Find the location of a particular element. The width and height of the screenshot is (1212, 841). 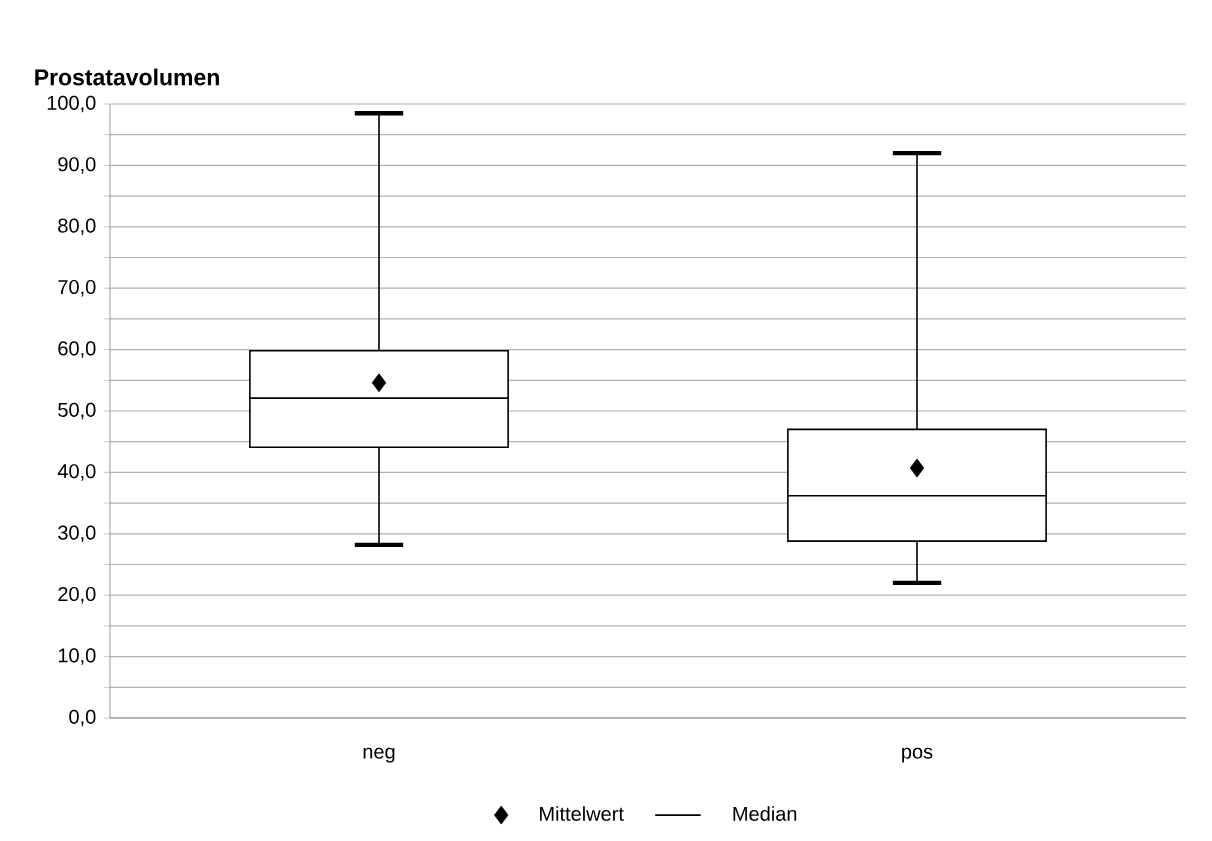

y-tick-label: 70,0 is located at coordinates (77, 288).